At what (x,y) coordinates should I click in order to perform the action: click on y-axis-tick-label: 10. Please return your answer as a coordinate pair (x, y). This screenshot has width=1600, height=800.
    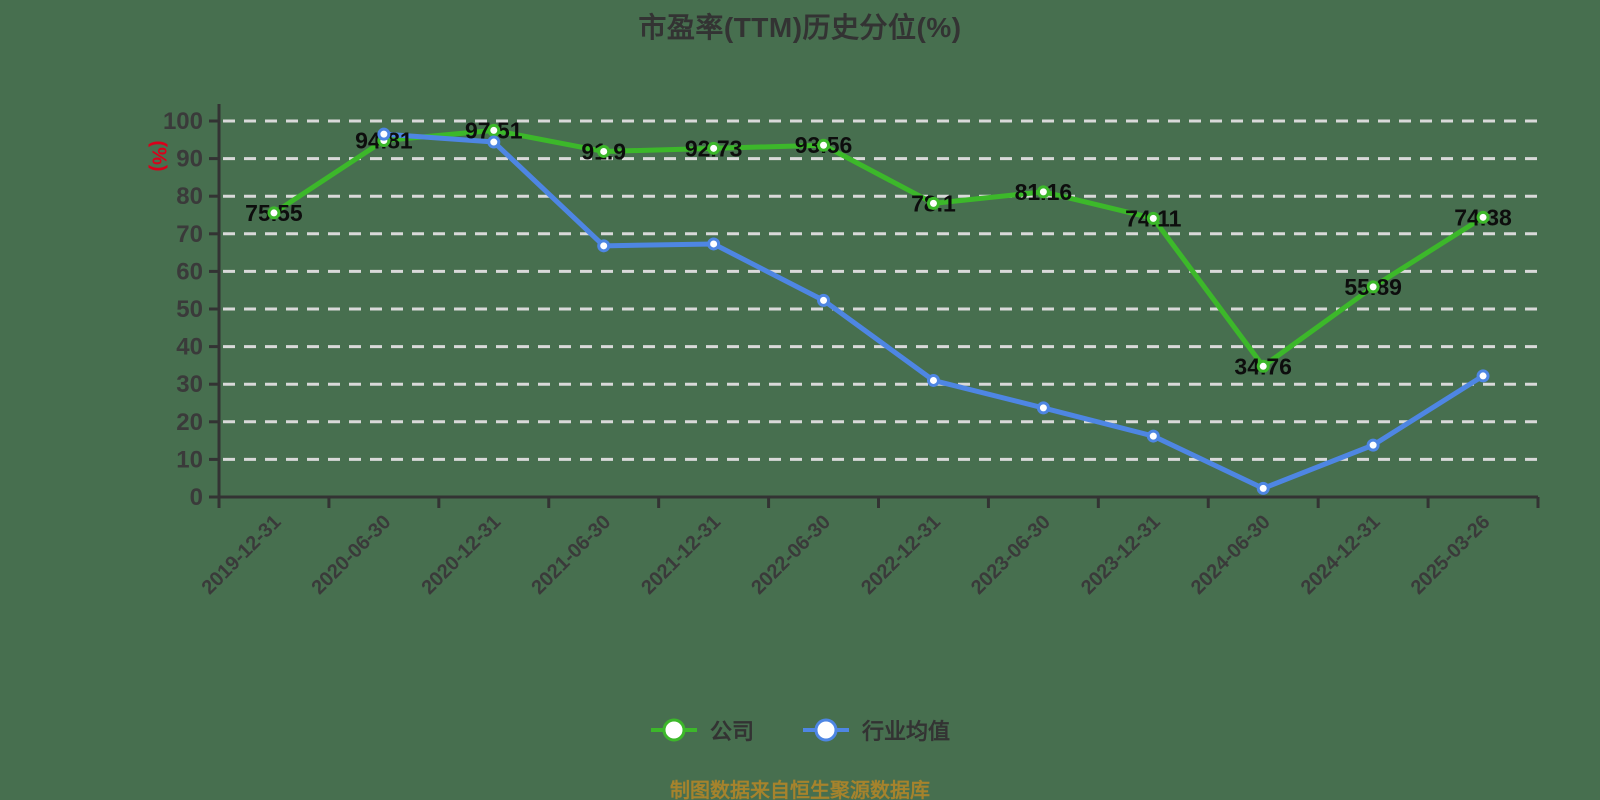
    Looking at the image, I should click on (189, 459).